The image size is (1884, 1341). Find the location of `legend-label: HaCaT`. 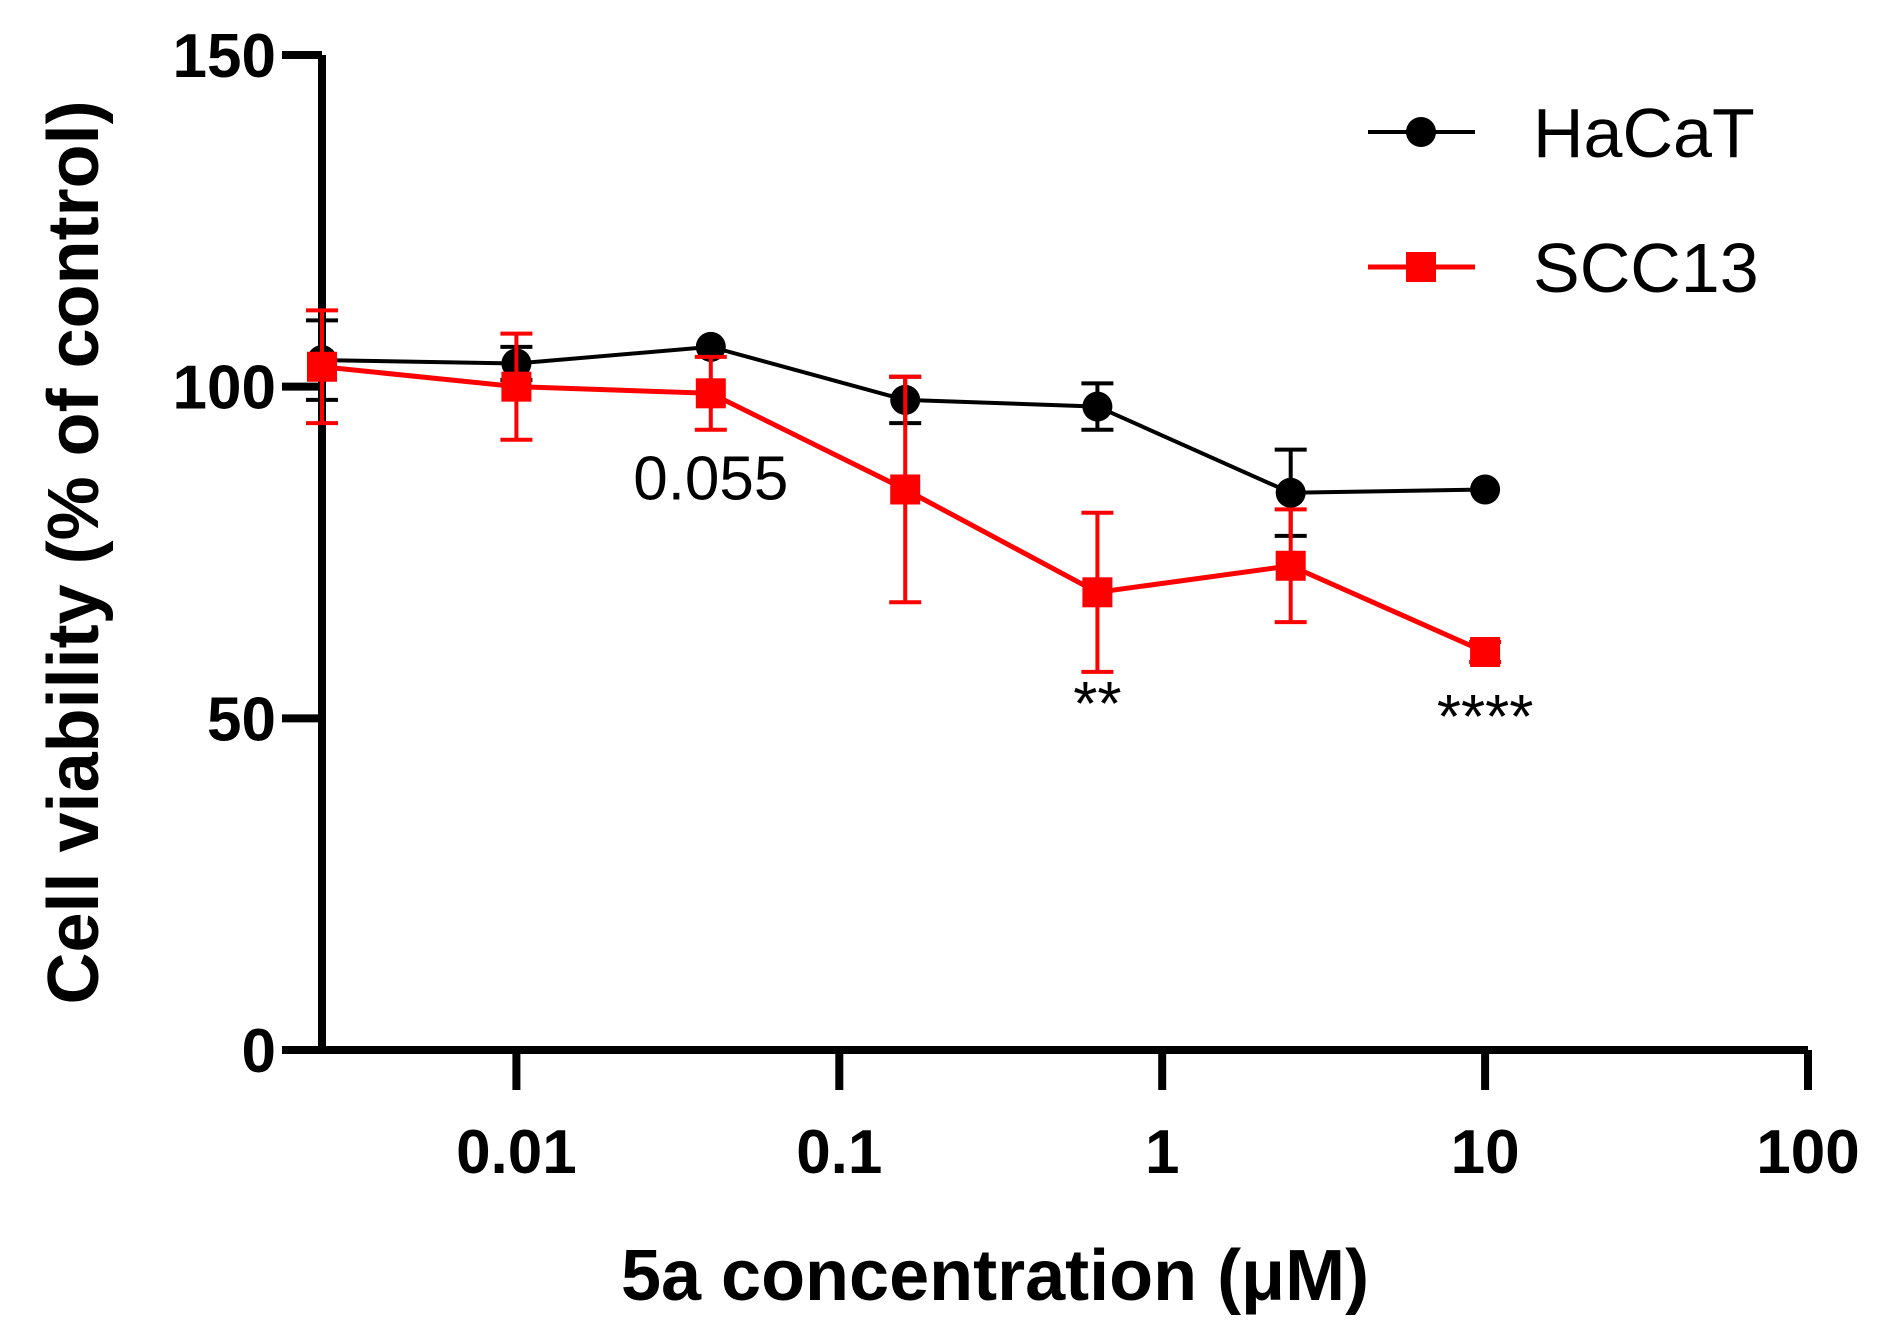

legend-label: HaCaT is located at coordinates (1644, 133).